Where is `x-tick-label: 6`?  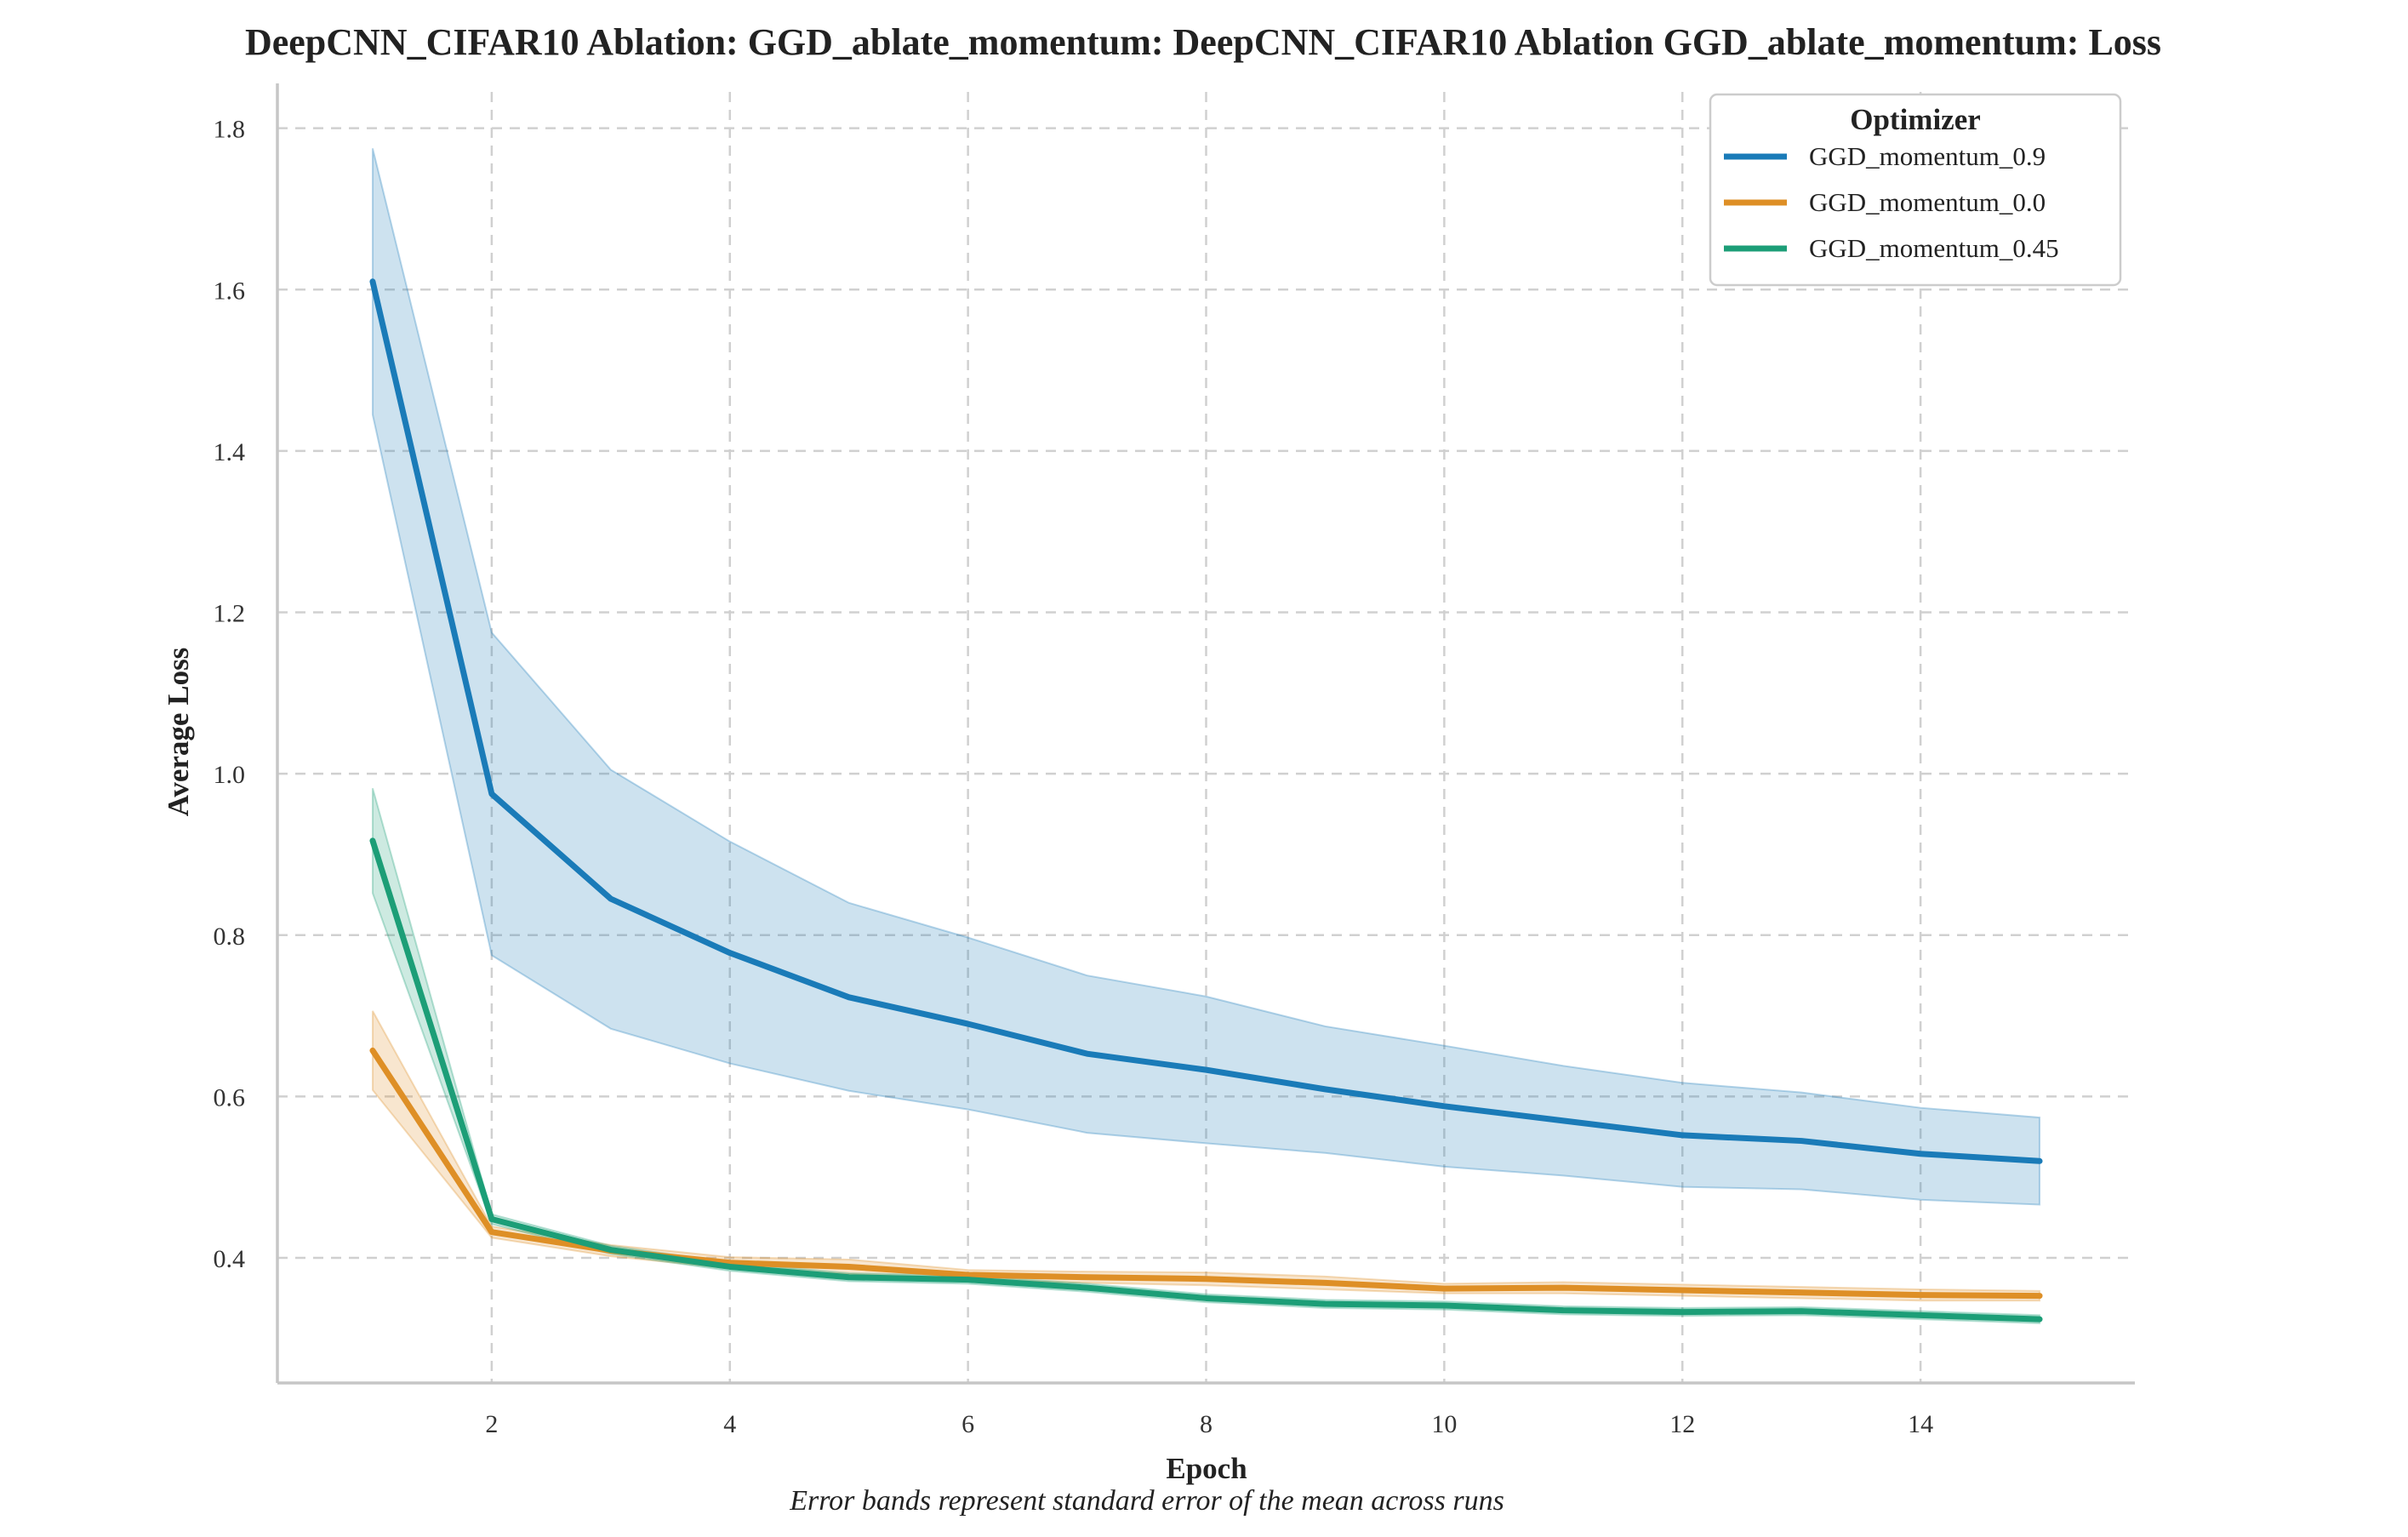 x-tick-label: 6 is located at coordinates (967, 1424).